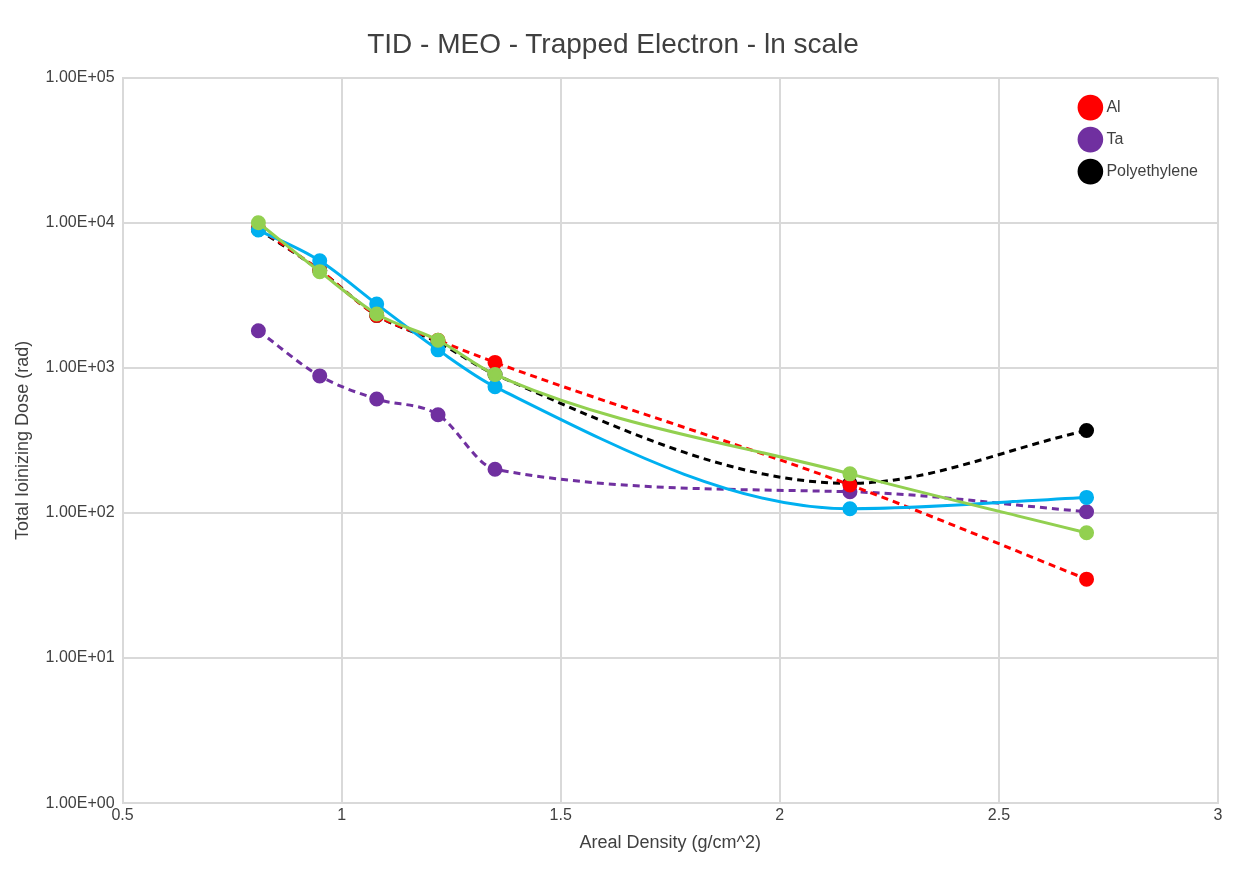 The image size is (1252, 871). Describe the element at coordinates (1152, 171) in the screenshot. I see `legend-label: Polyethylene` at that location.